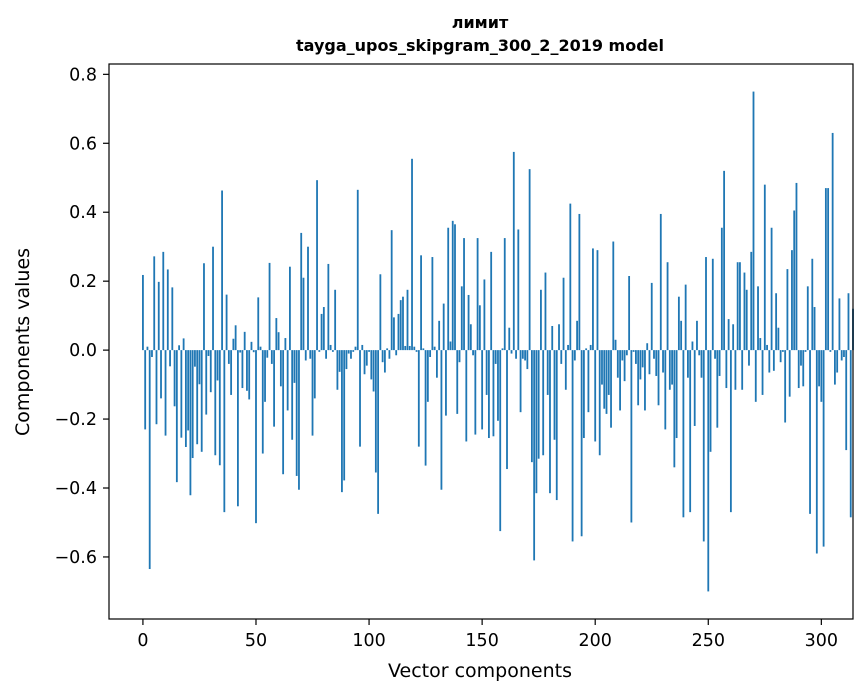 The height and width of the screenshot is (696, 867). I want to click on y-tick-label: 0.0, so click(83, 351).